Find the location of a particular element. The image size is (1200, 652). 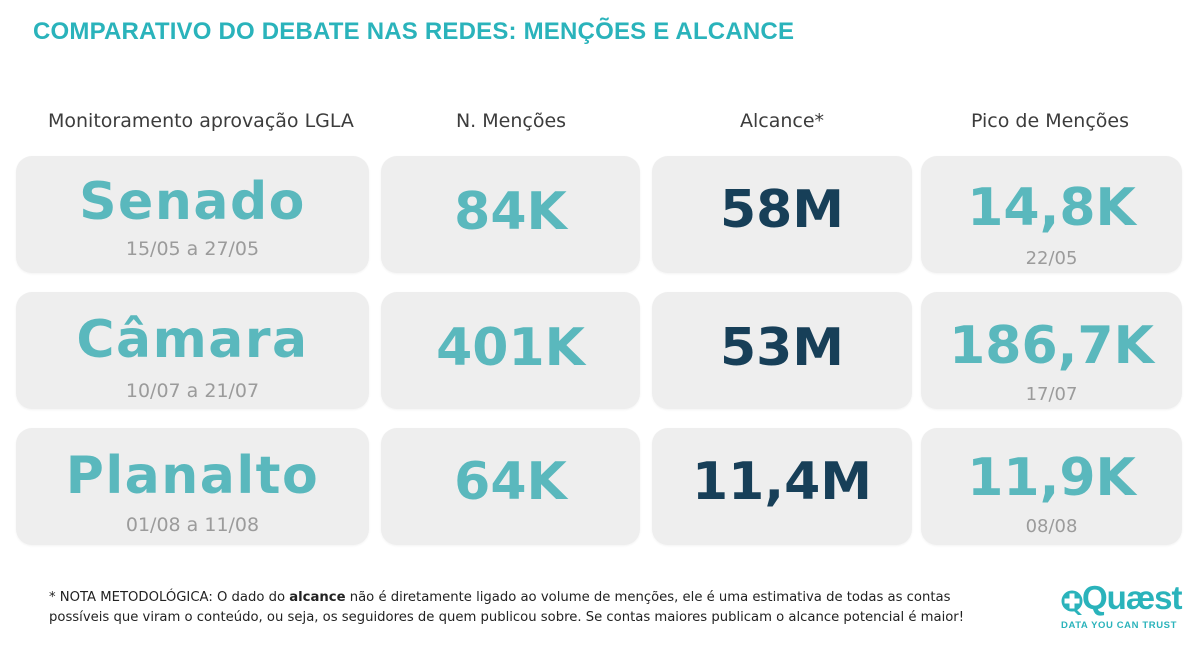

peak-card: 14,8K 22/05 is located at coordinates (1051, 214).